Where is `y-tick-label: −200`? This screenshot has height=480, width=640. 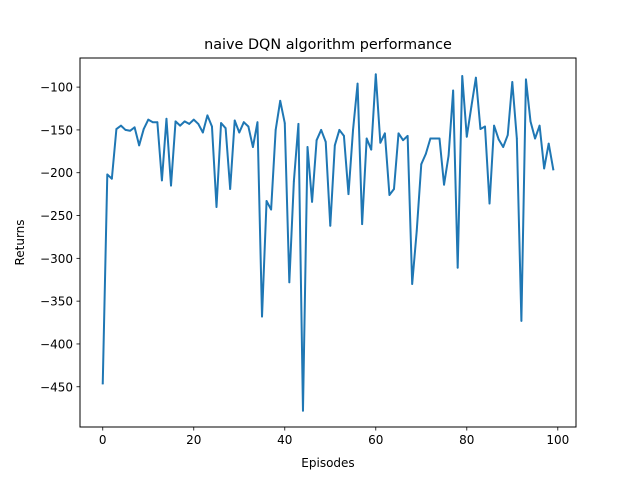 y-tick-label: −200 is located at coordinates (56, 173).